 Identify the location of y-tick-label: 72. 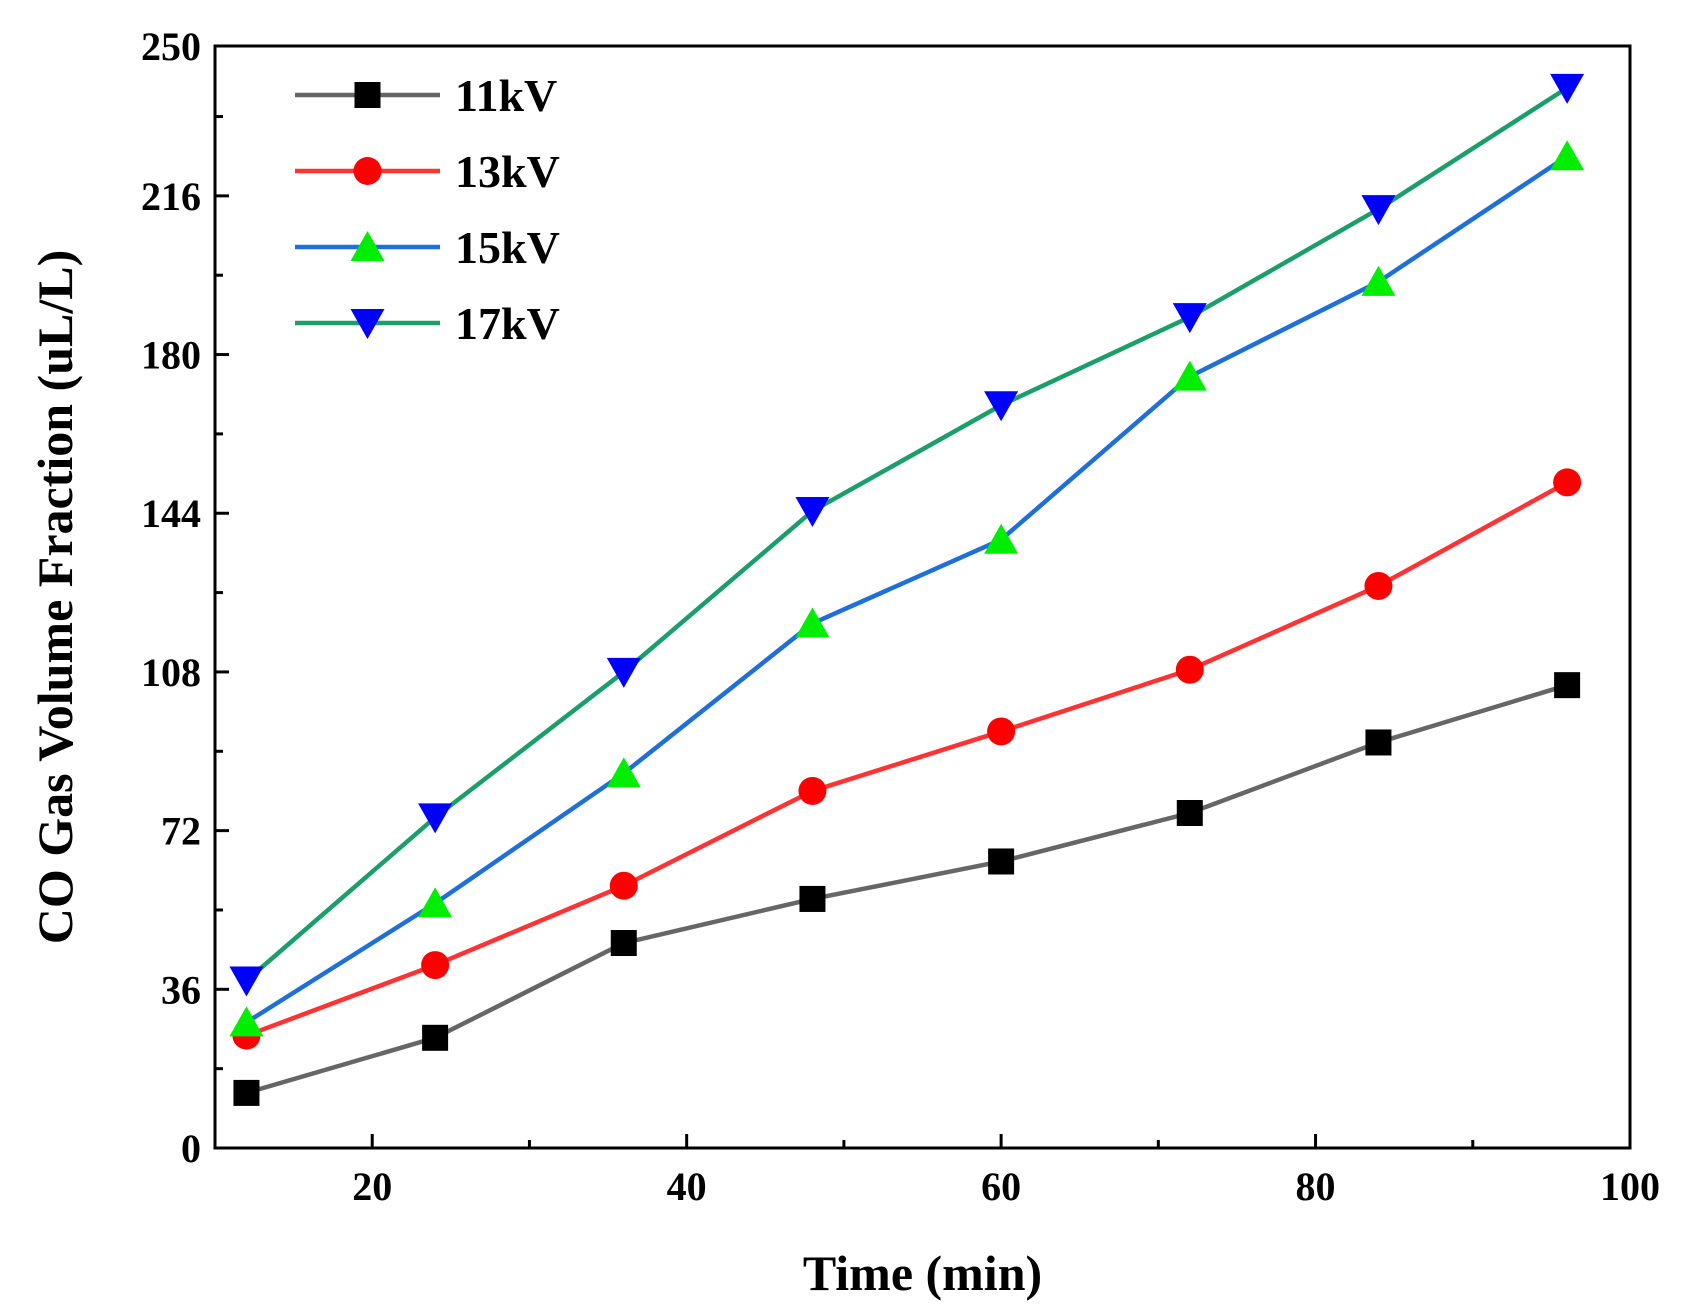
(181, 831).